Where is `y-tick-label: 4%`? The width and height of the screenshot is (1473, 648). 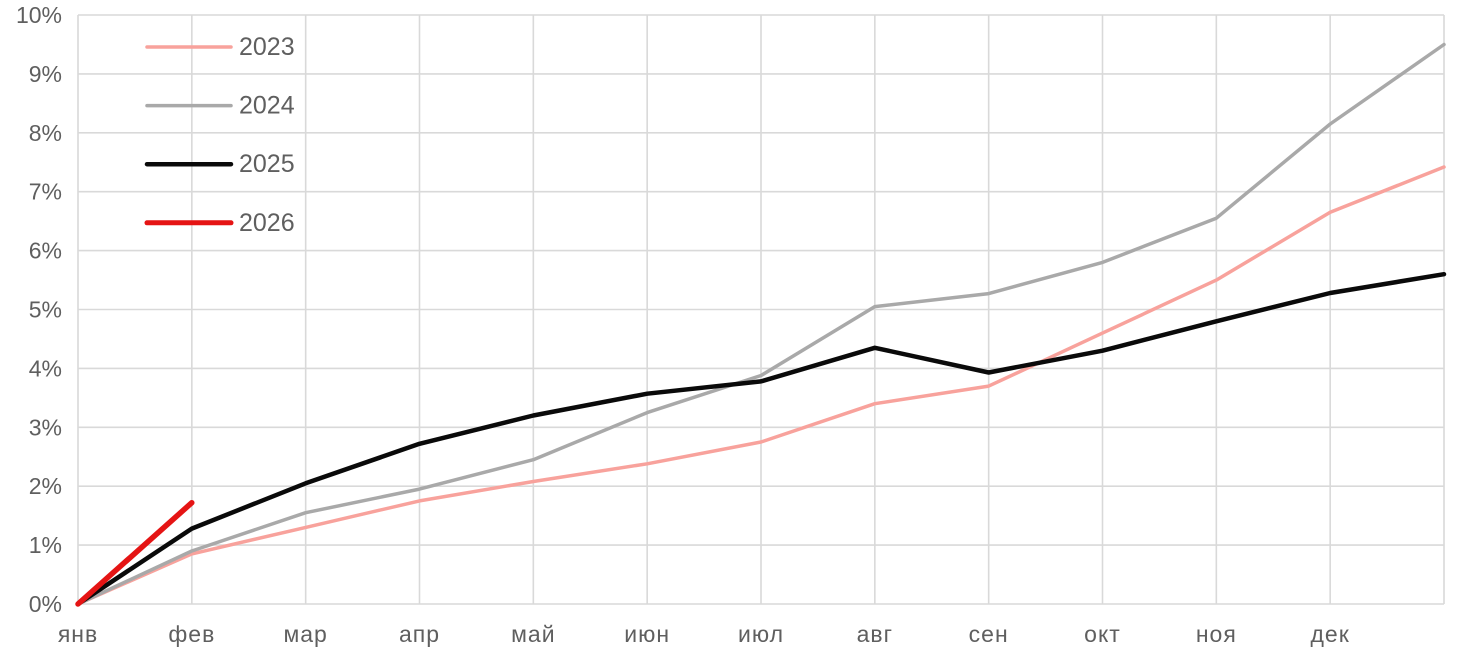
y-tick-label: 4% is located at coordinates (45, 368).